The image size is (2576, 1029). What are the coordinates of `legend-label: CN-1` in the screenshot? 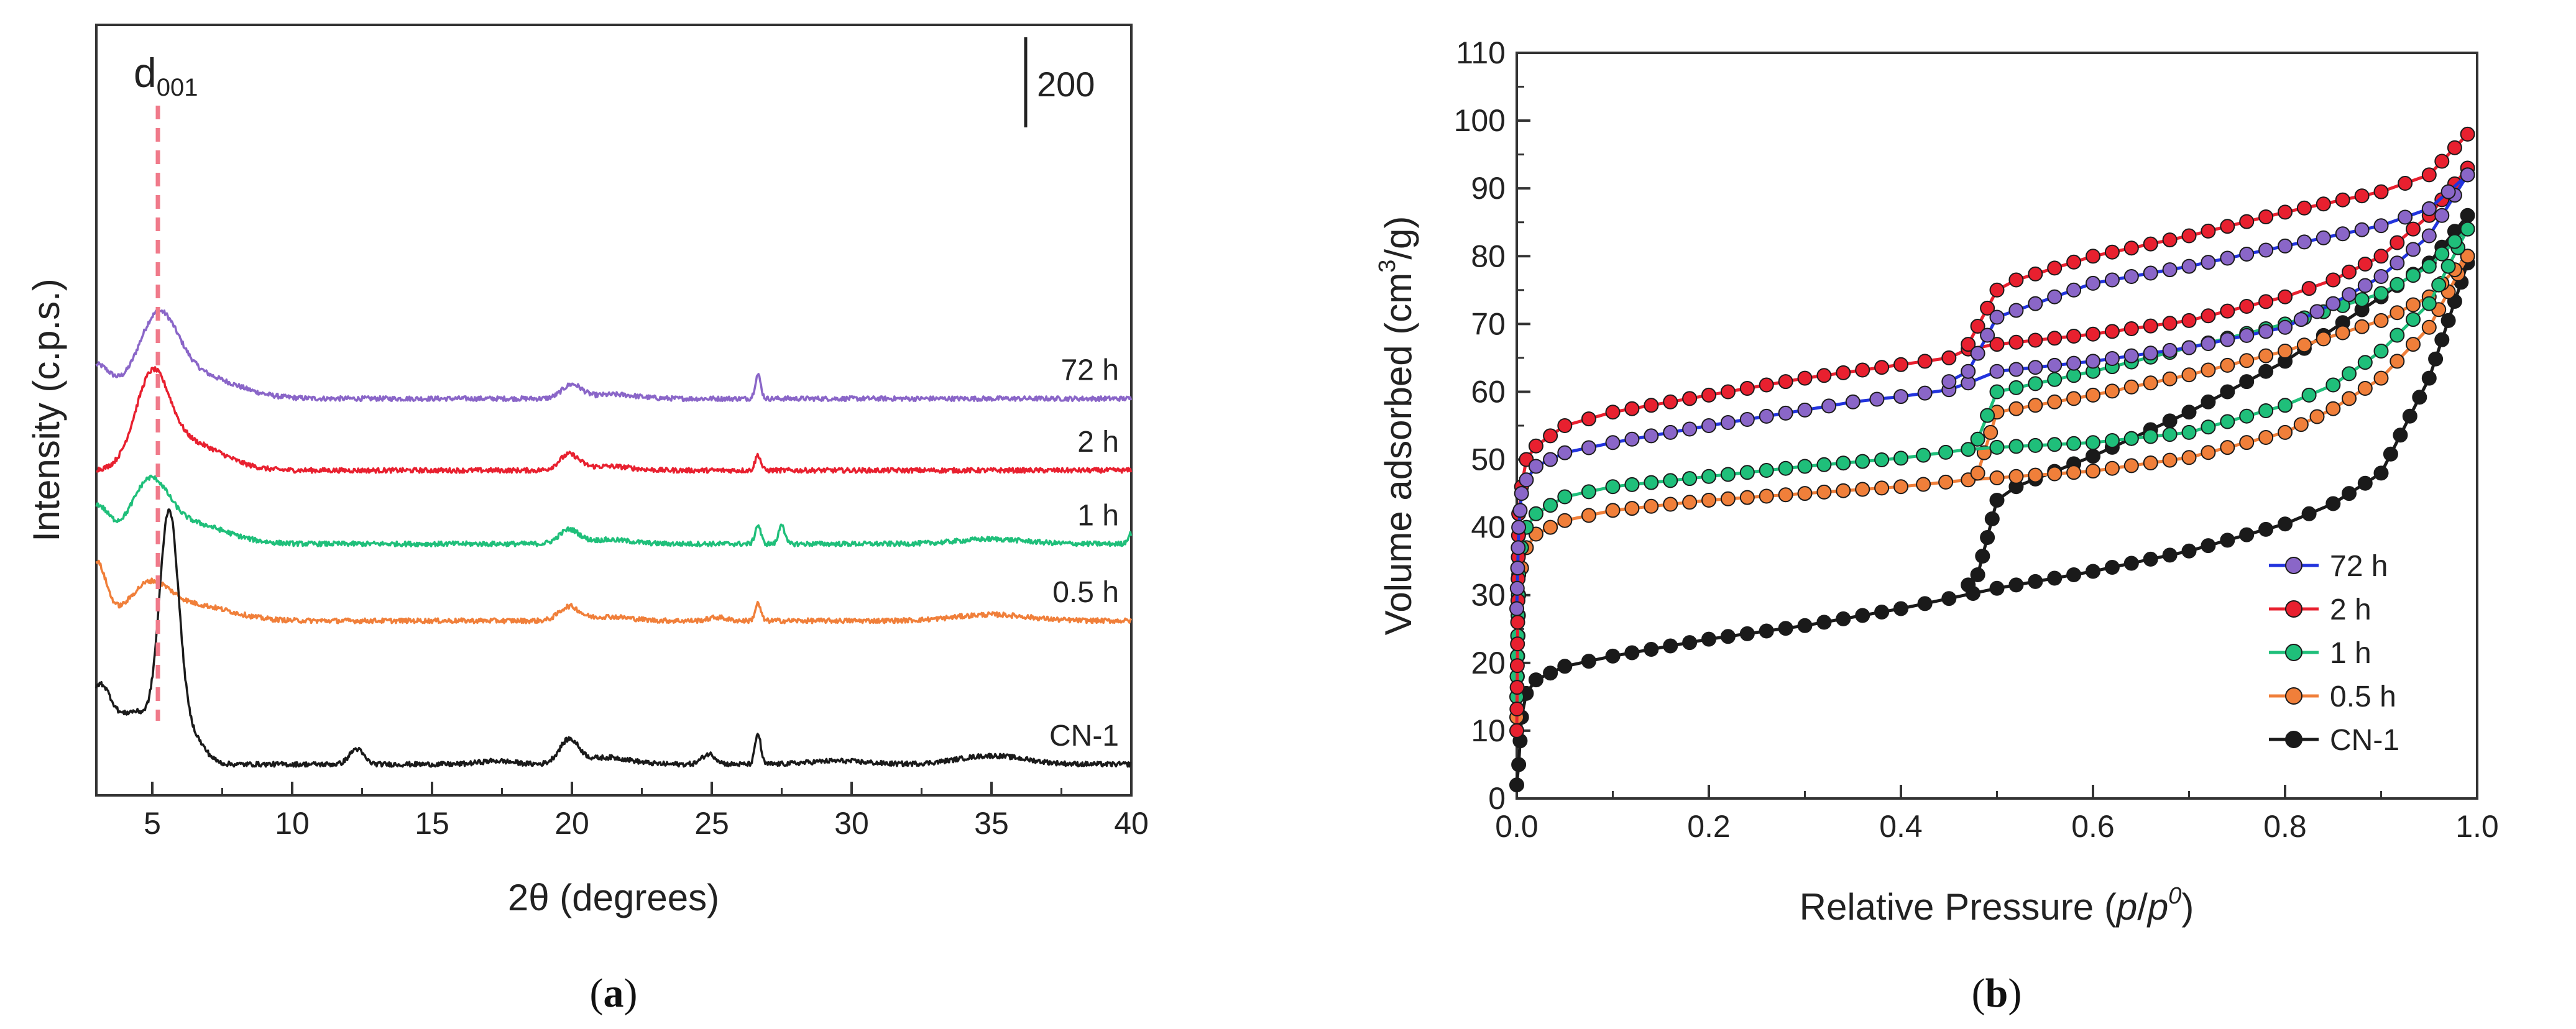 It's located at (2364, 740).